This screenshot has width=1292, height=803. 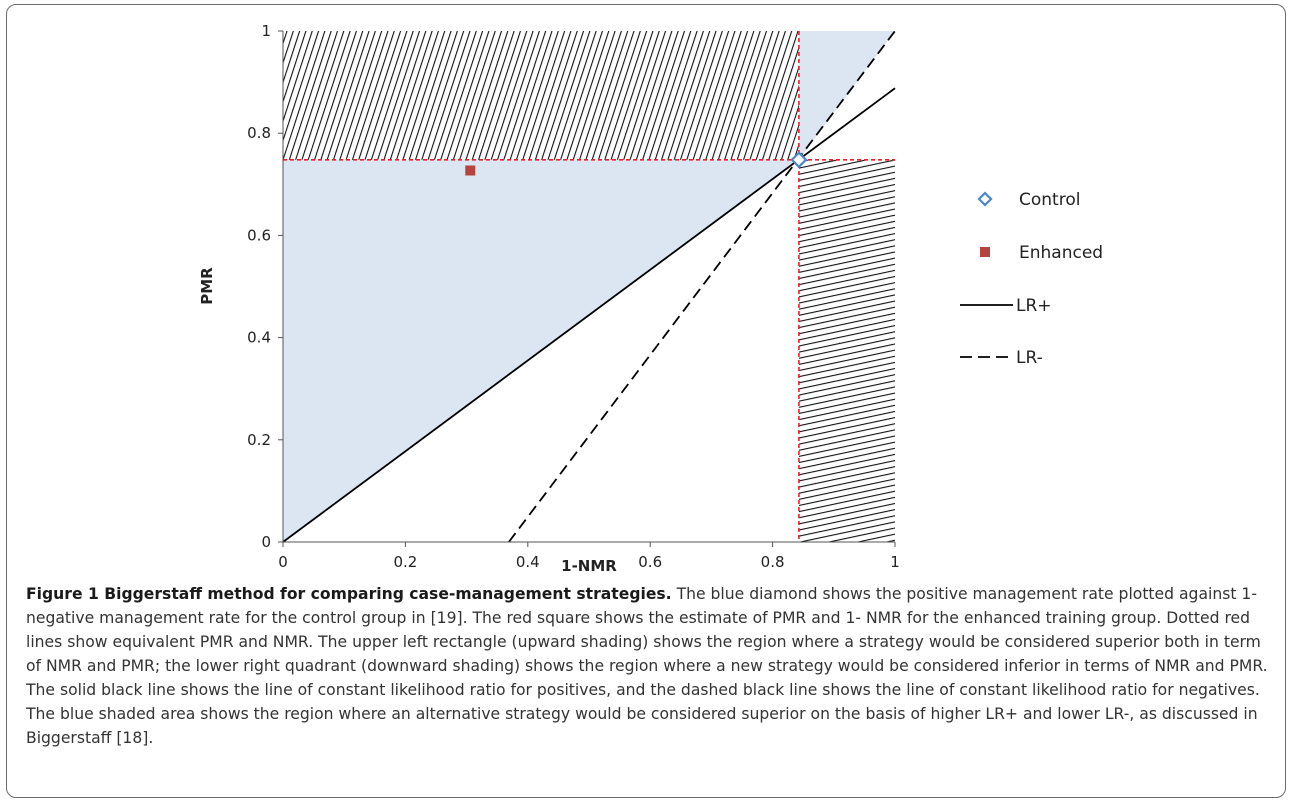 What do you see at coordinates (541, 95) in the screenshot?
I see `upper-left-hatched-region` at bounding box center [541, 95].